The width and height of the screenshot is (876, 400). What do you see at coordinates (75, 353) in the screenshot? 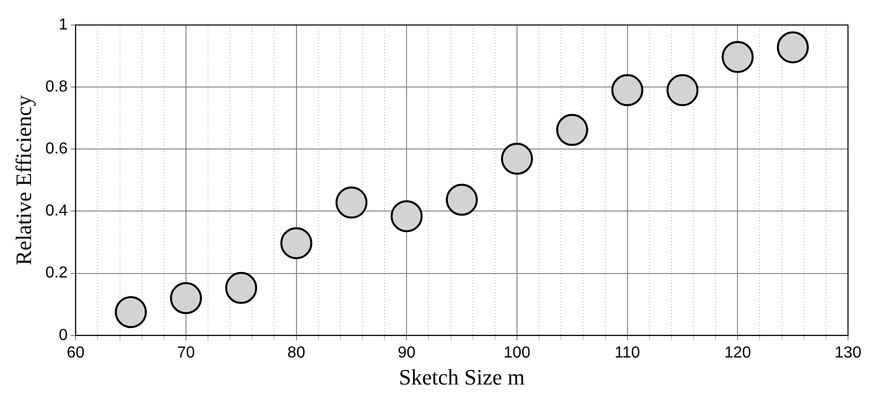
I see `x-tick-label: 60` at bounding box center [75, 353].